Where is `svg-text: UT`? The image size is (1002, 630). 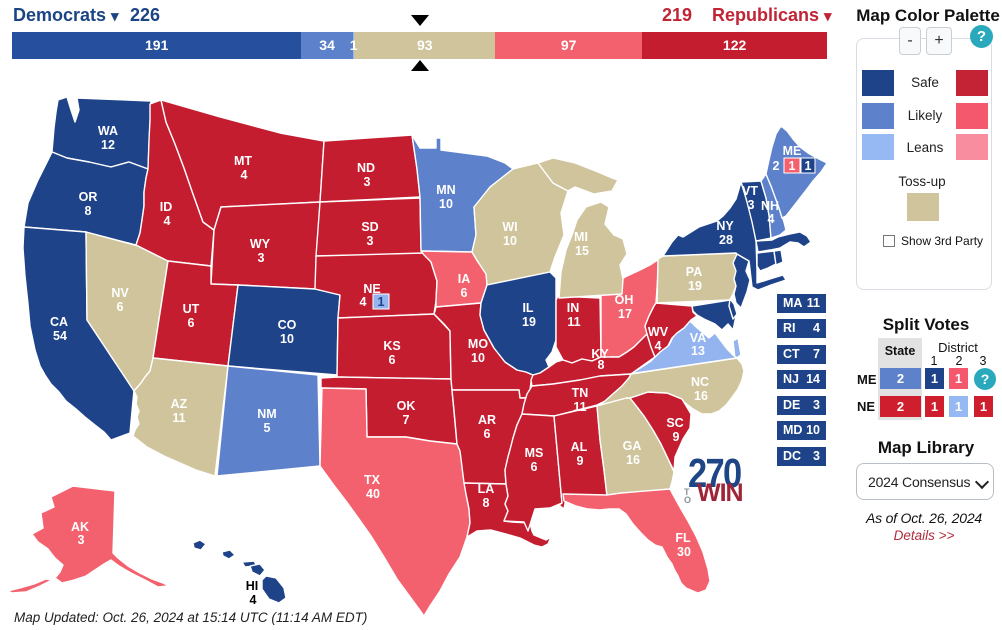 svg-text: UT is located at coordinates (191, 309).